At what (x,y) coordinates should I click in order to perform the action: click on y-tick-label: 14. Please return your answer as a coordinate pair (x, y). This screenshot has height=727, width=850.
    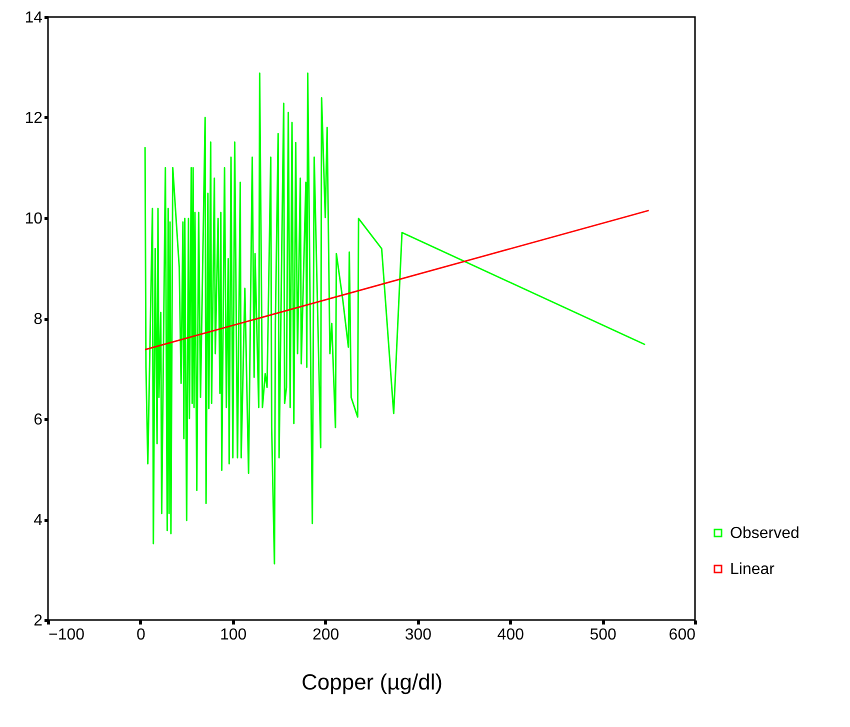
    Looking at the image, I should click on (33, 18).